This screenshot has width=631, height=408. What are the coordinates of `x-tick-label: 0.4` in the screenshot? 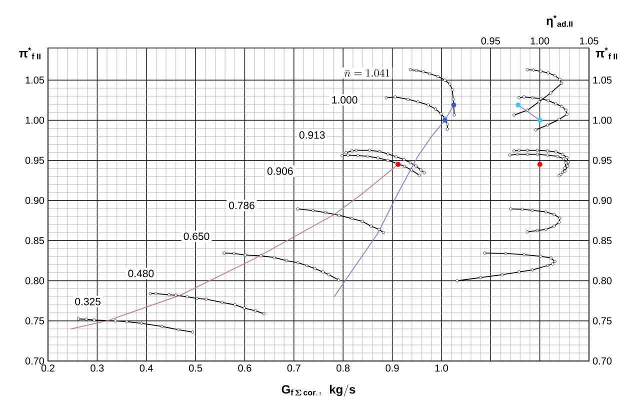 It's located at (147, 368).